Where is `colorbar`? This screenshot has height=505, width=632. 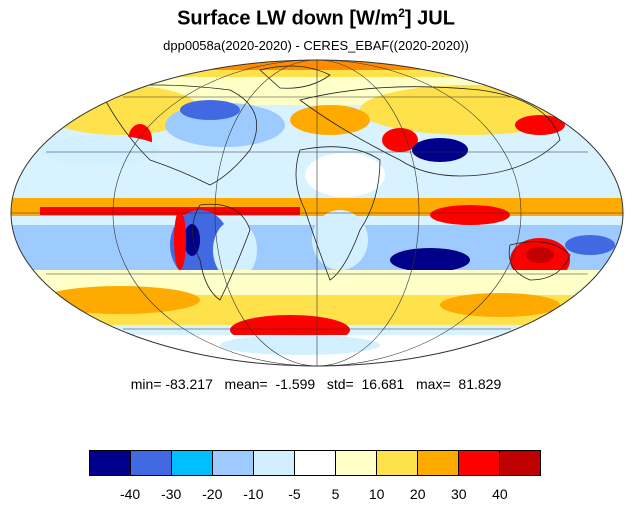
colorbar is located at coordinates (315, 463).